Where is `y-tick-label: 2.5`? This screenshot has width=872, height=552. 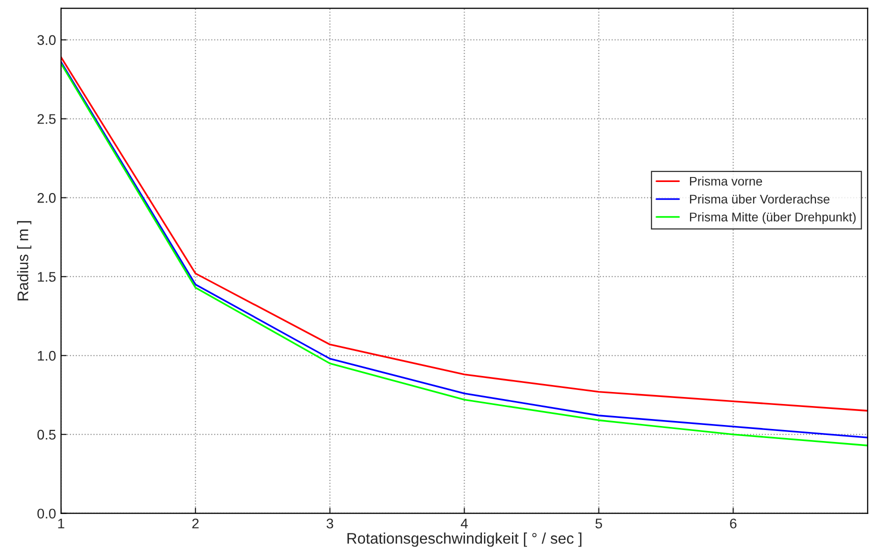 y-tick-label: 2.5 is located at coordinates (47, 119).